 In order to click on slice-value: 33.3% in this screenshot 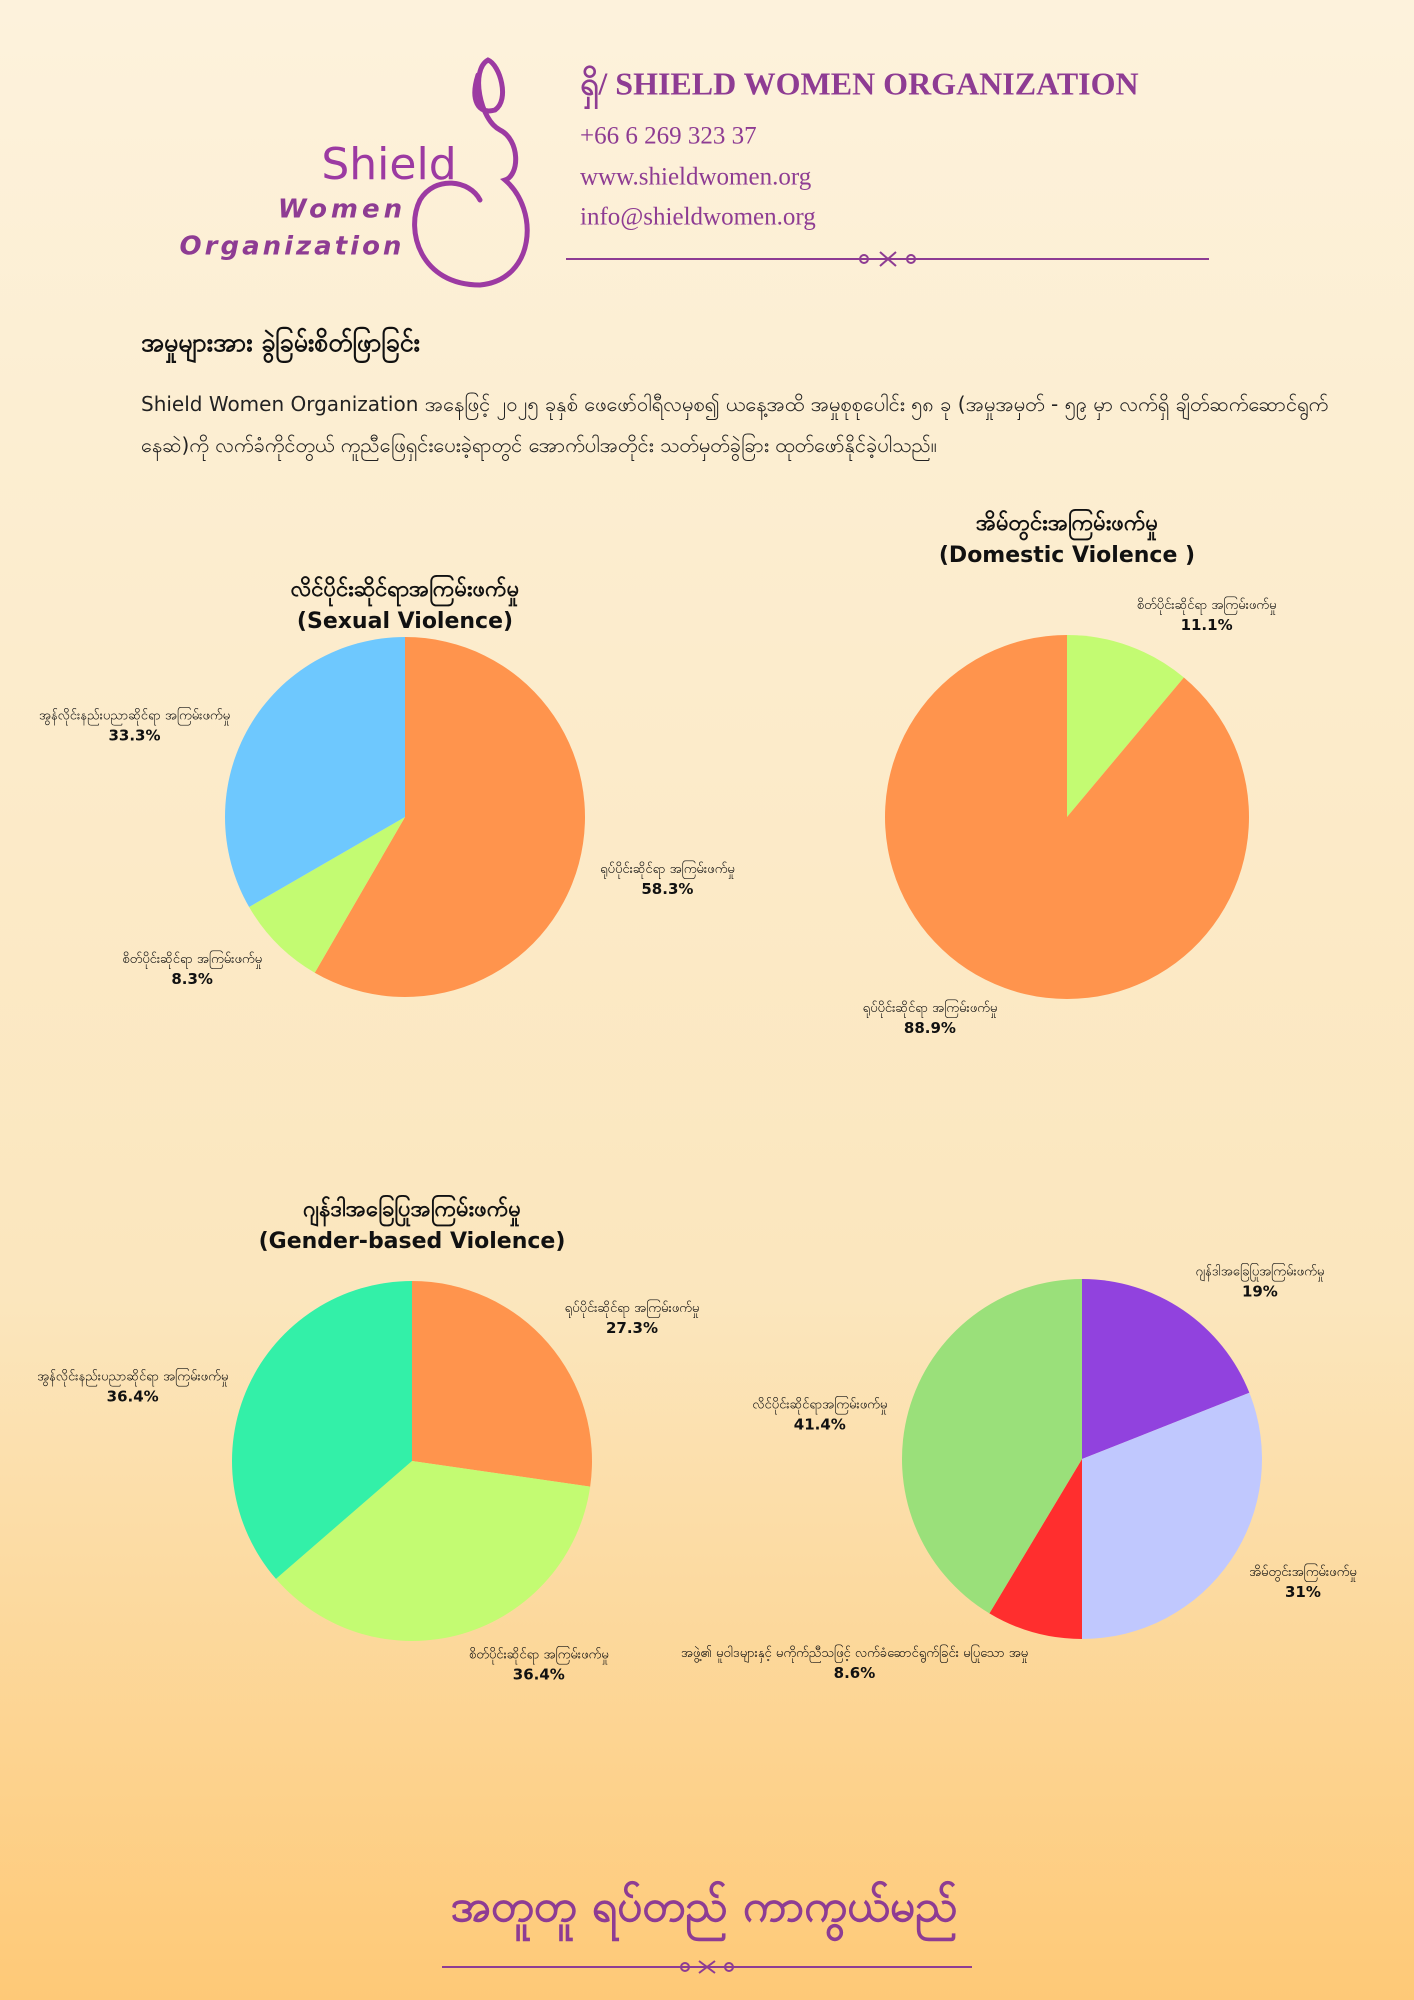, I will do `click(134, 736)`.